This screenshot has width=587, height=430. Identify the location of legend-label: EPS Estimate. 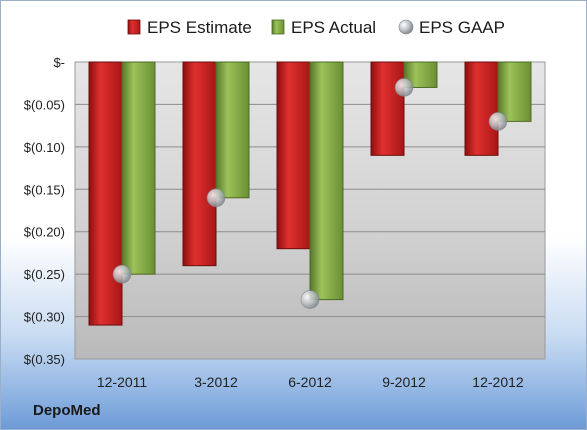
(199, 27).